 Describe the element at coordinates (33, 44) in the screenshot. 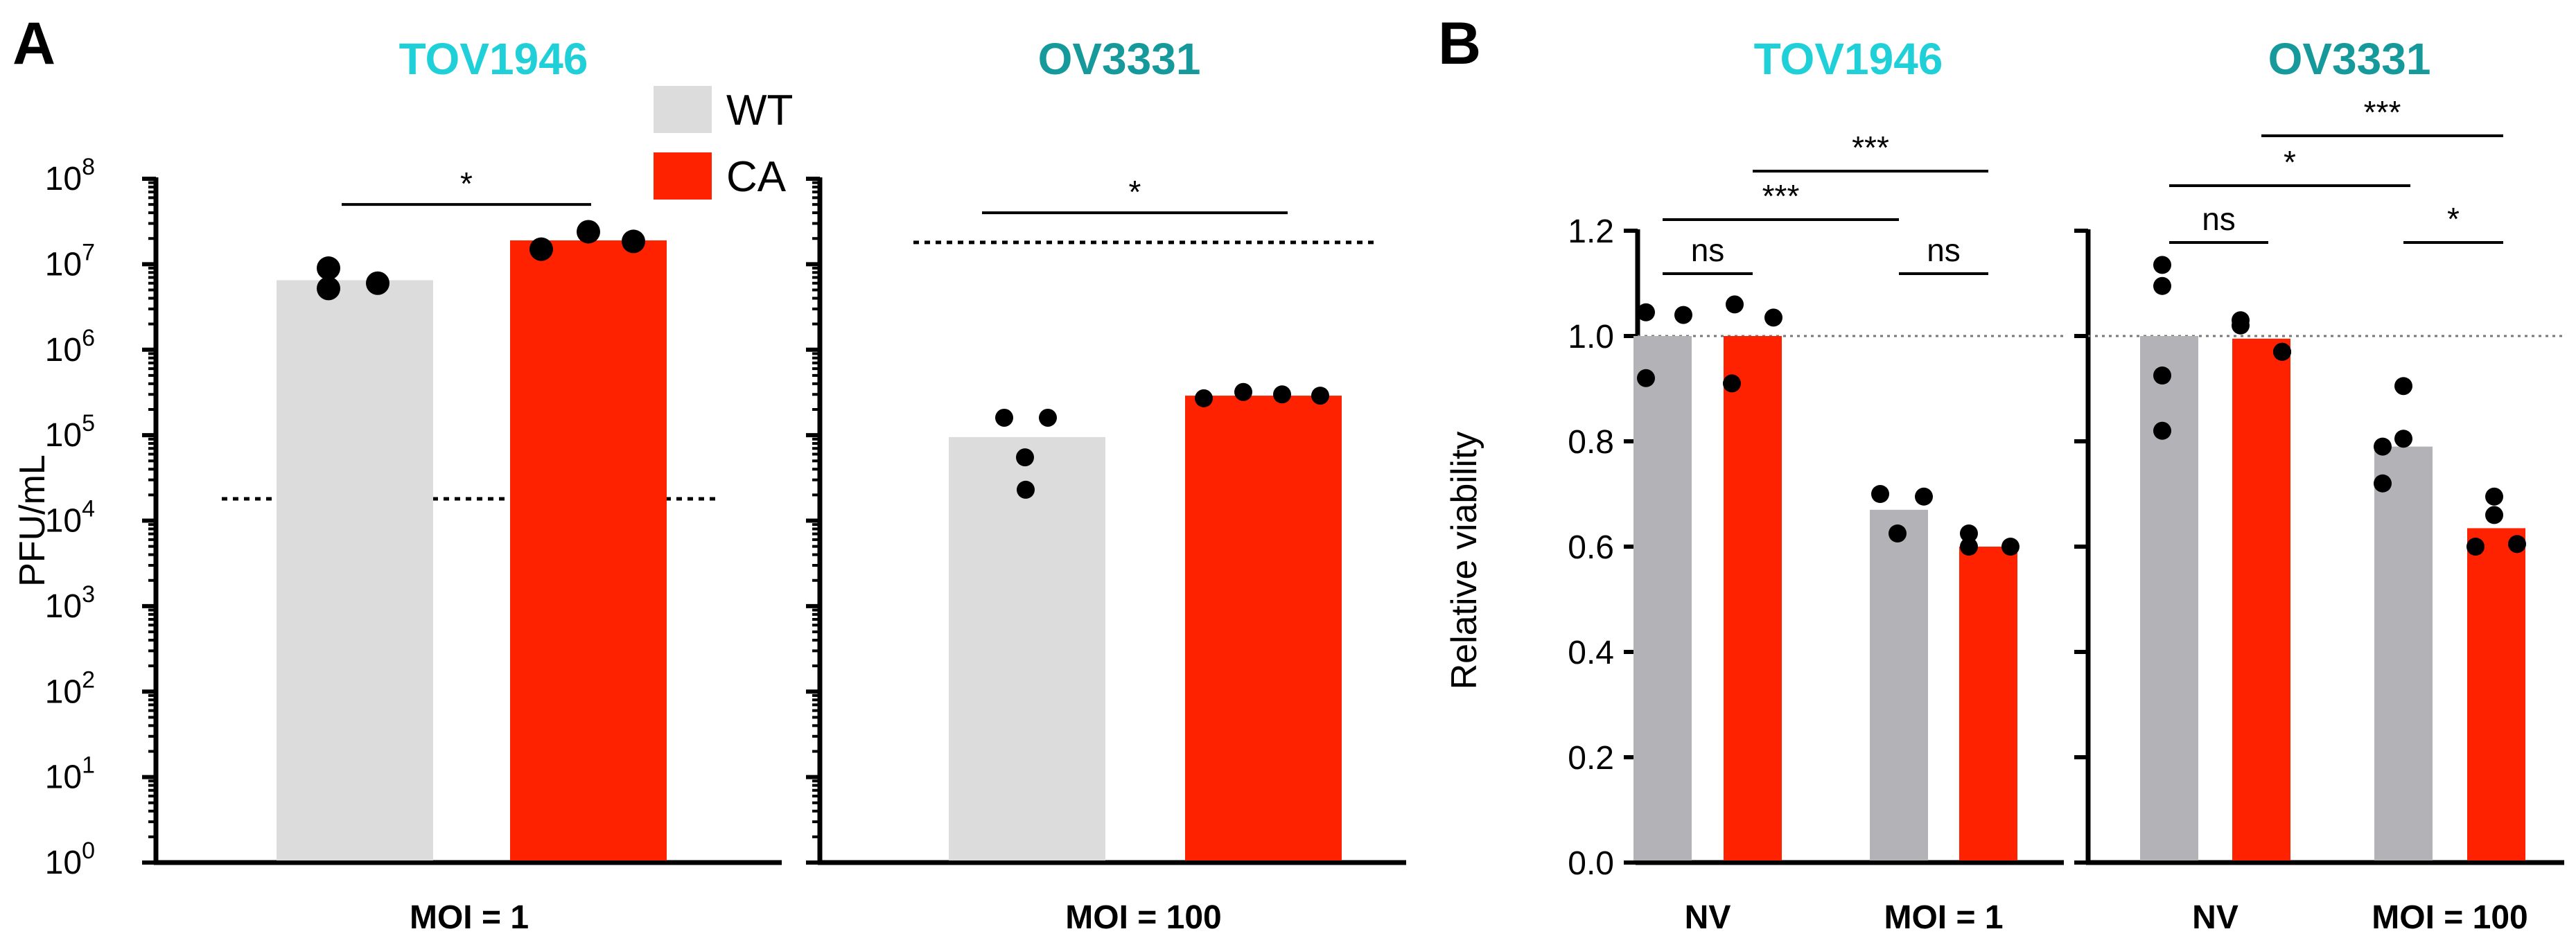

I see `panel-letter-a: A` at that location.